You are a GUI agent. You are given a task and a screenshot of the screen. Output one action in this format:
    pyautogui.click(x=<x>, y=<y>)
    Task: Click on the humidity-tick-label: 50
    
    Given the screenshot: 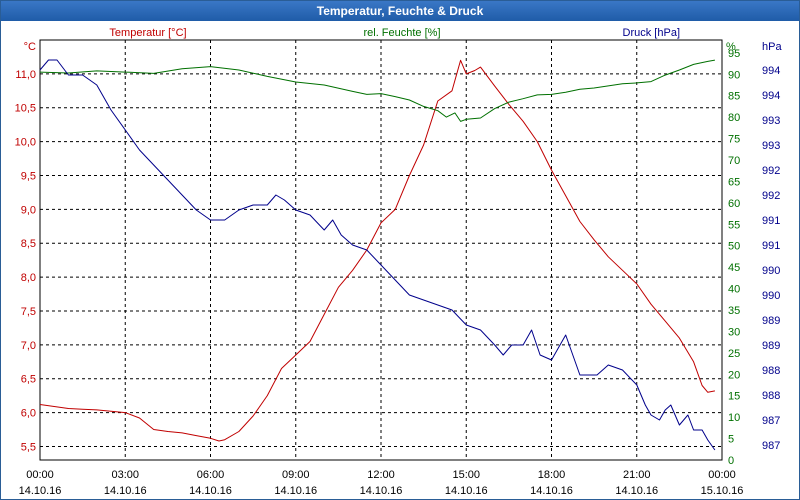 What is the action you would take?
    pyautogui.click(x=734, y=247)
    